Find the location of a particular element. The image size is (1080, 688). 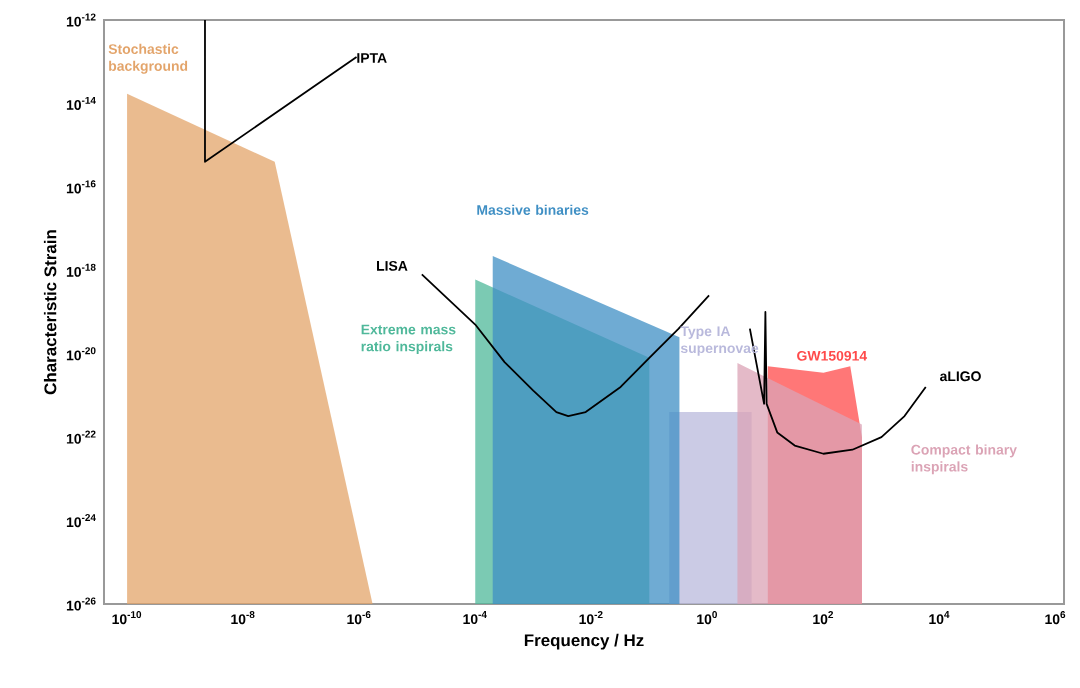

y-axis-title: Characteristic Strain is located at coordinates (50, 312).